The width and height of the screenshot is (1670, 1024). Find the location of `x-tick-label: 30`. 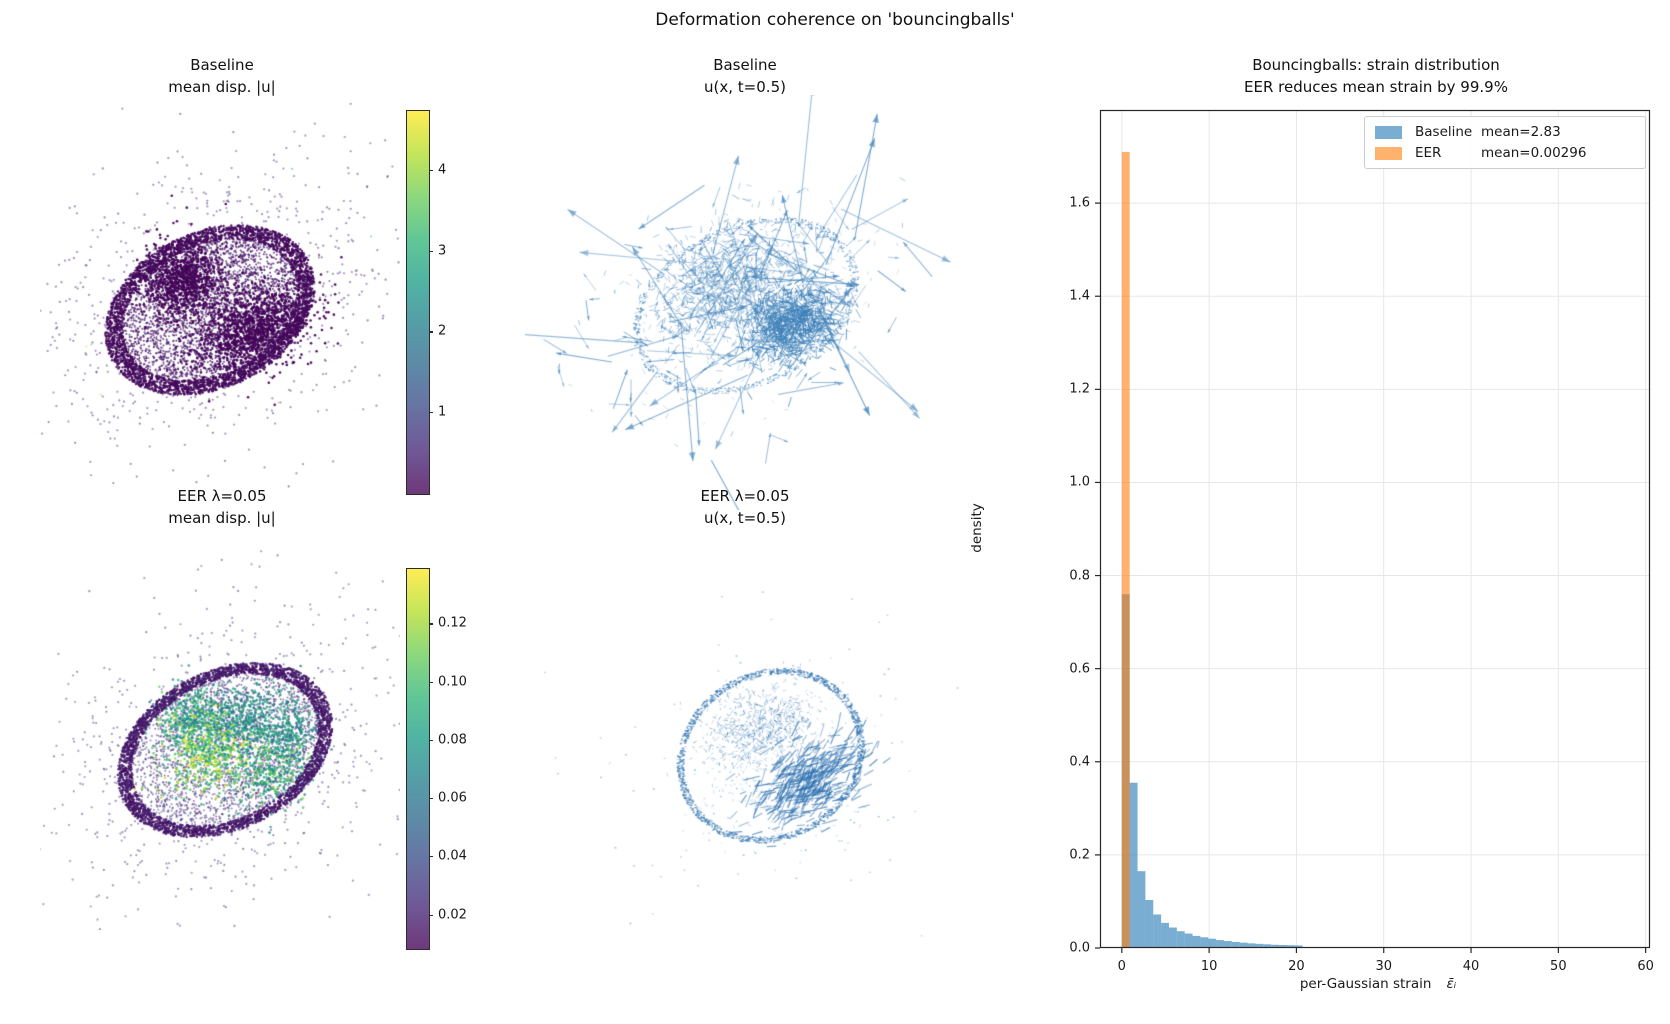

x-tick-label: 30 is located at coordinates (1383, 966).